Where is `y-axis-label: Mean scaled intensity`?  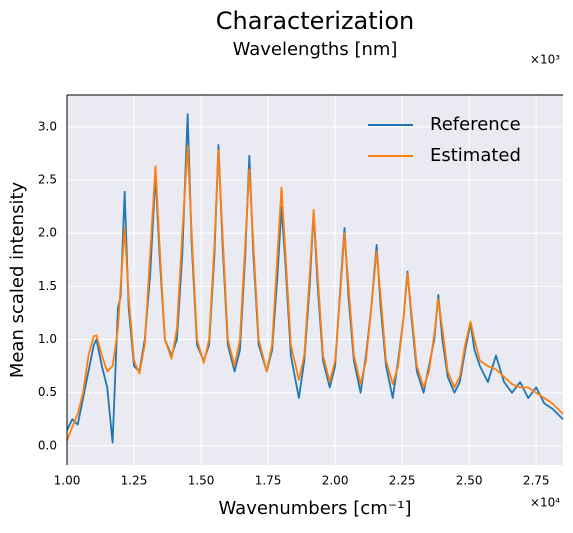
y-axis-label: Mean scaled intensity is located at coordinates (17, 279).